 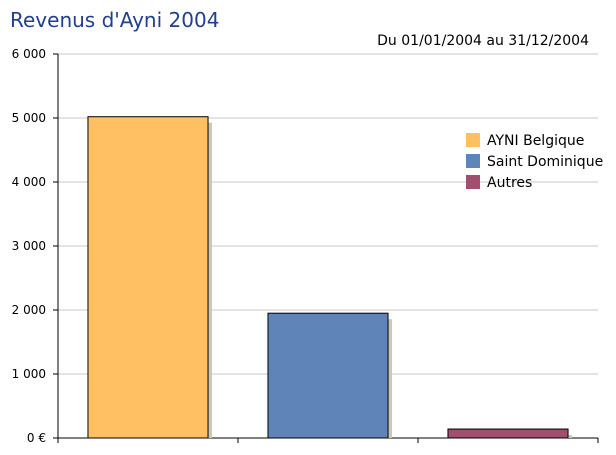 What do you see at coordinates (115, 20) in the screenshot?
I see `chart-title: Revenus d'Ayni 2004` at bounding box center [115, 20].